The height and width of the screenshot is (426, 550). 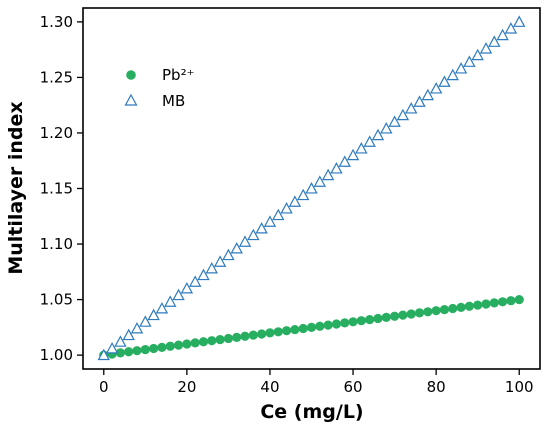 I want to click on legend-label-pb: Pb²⁺, so click(x=178, y=75).